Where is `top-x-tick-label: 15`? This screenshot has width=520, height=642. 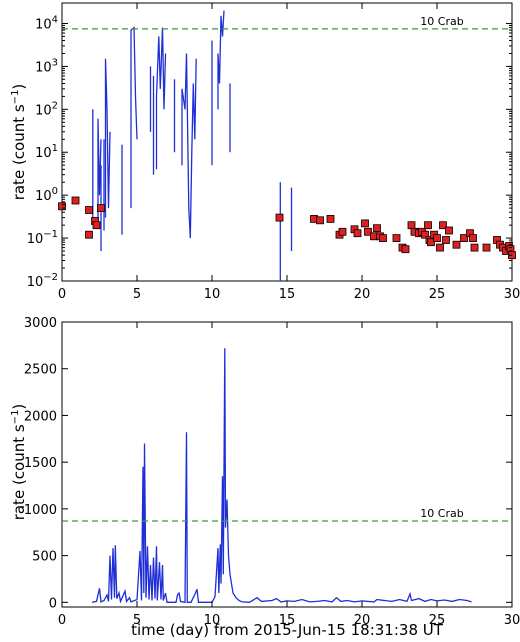 top-x-tick-label: 15 is located at coordinates (287, 294).